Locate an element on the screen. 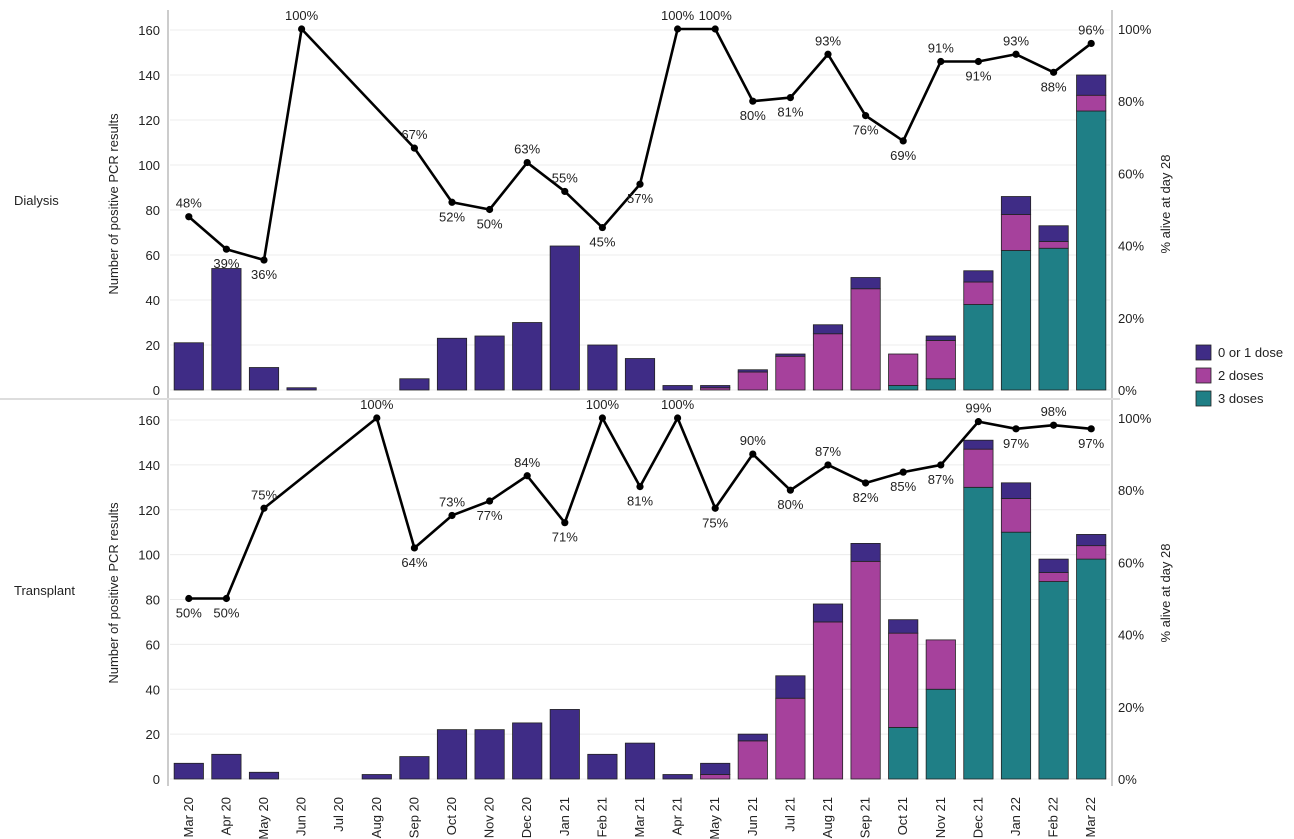 Image resolution: width=1294 pixels, height=839 pixels. survival-label: 93% is located at coordinates (828, 40).